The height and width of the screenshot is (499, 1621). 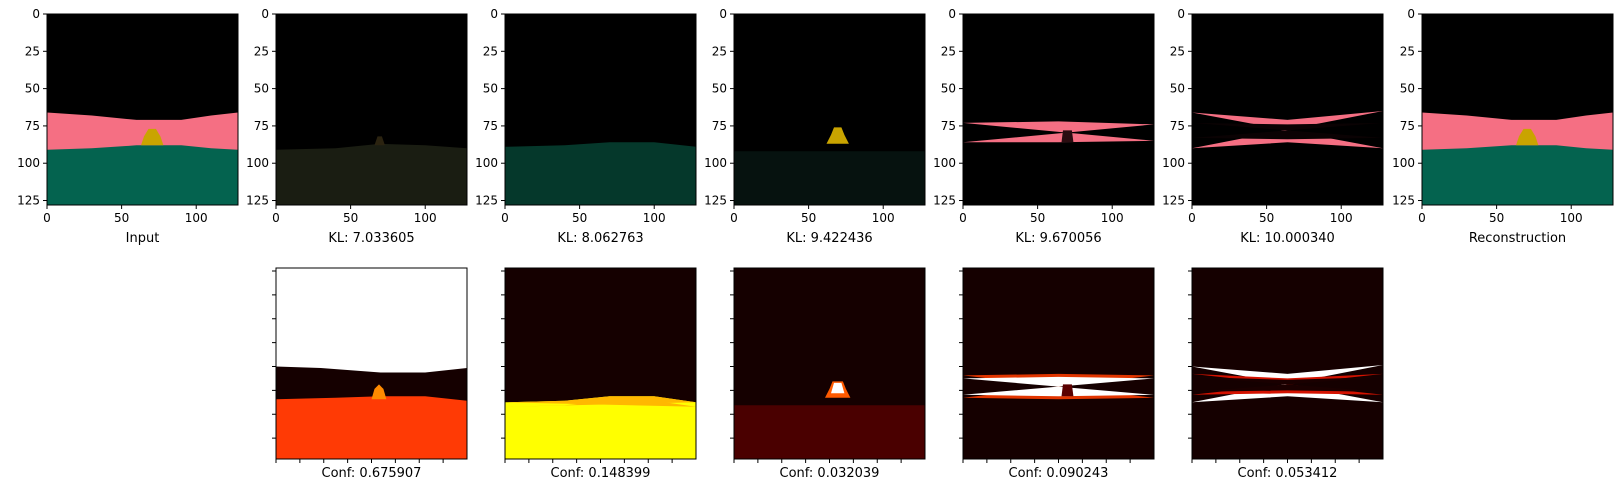 I want to click on confidence-panel: Conf: 0.053412, so click(x=1286, y=374).